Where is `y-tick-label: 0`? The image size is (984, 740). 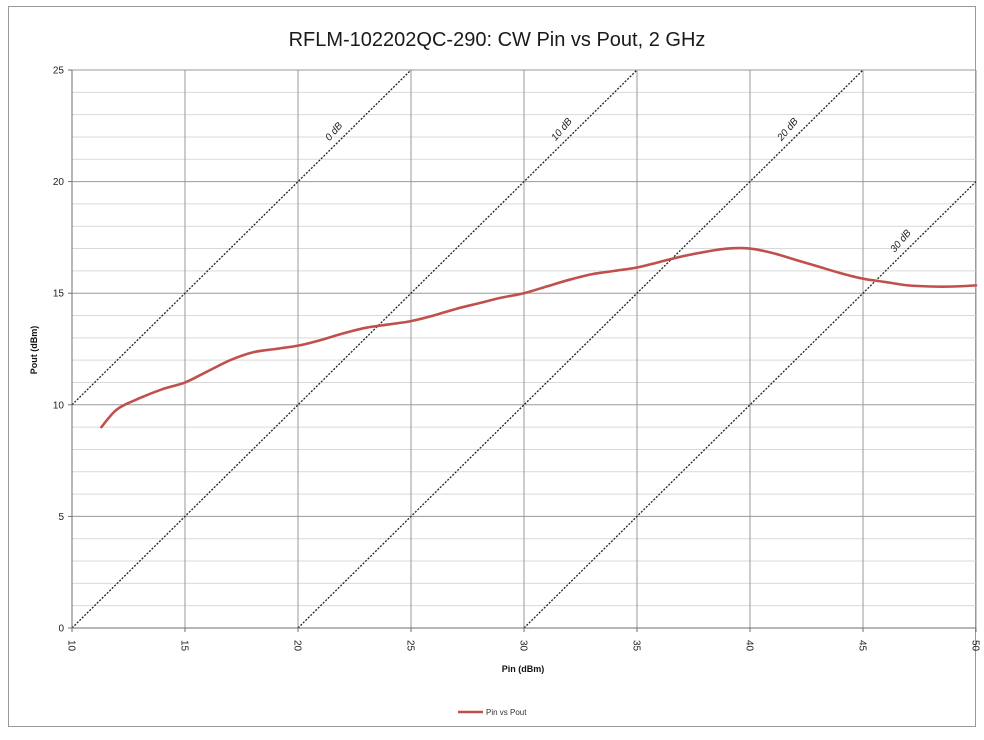 y-tick-label: 0 is located at coordinates (61, 629).